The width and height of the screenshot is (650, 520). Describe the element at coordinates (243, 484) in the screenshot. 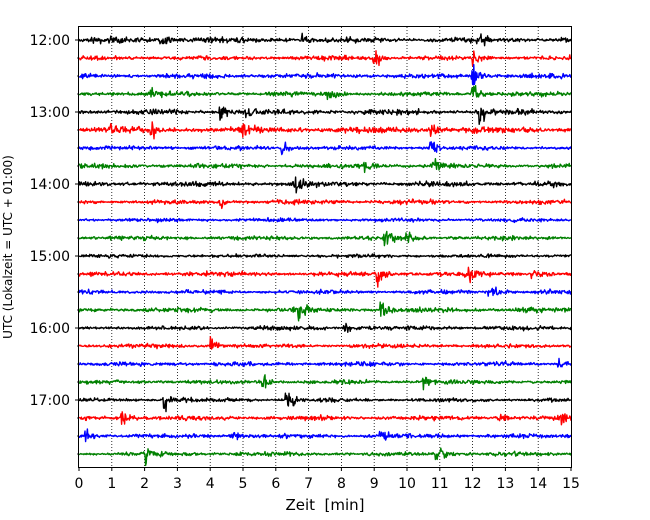

I see `x-tick-label: 5` at that location.